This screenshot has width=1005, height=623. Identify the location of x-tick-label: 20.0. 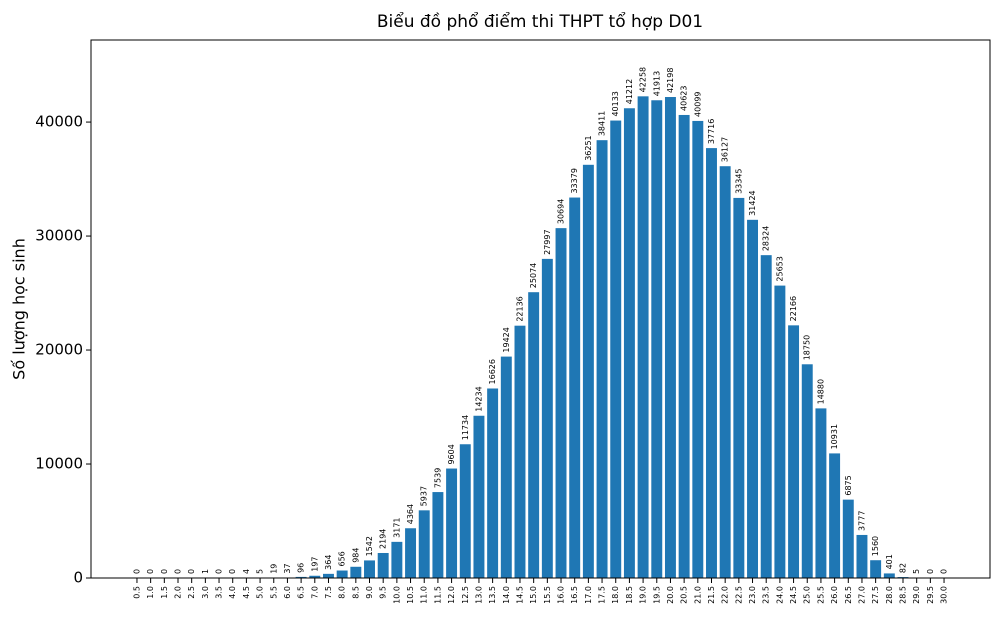
(670, 595).